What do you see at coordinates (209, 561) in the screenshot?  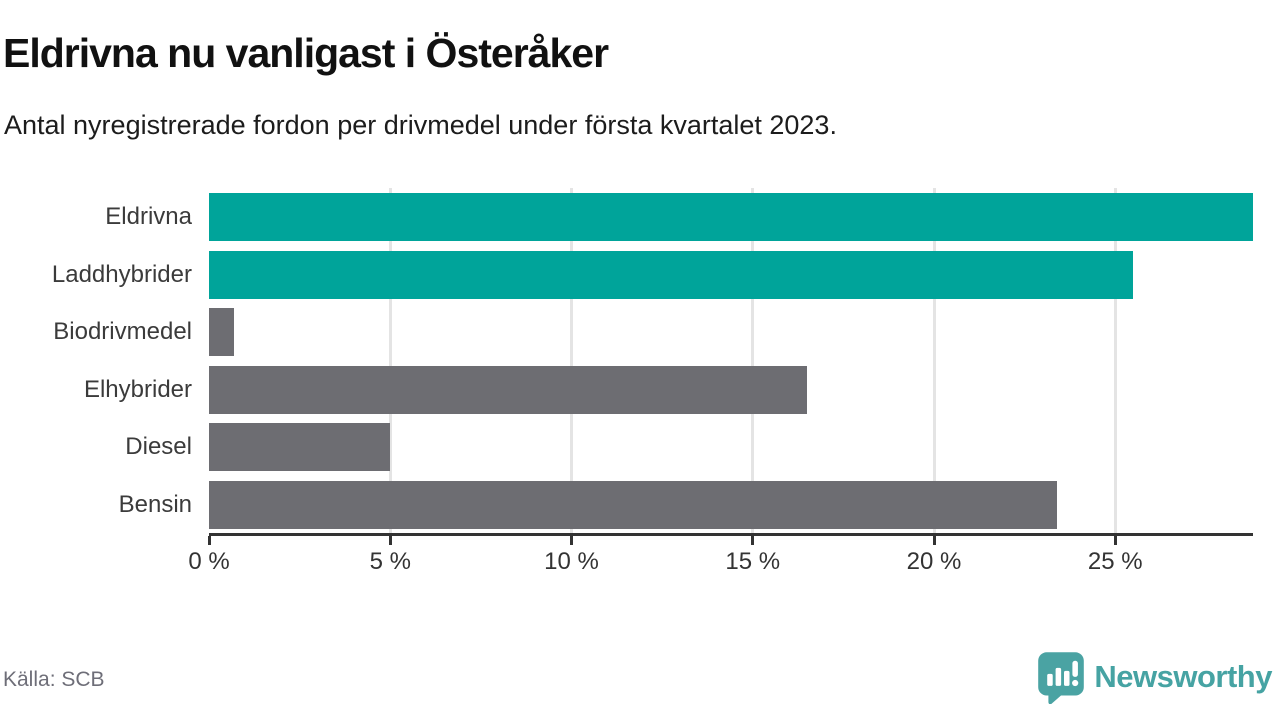 I see `axis-tick-label-0: 0 %` at bounding box center [209, 561].